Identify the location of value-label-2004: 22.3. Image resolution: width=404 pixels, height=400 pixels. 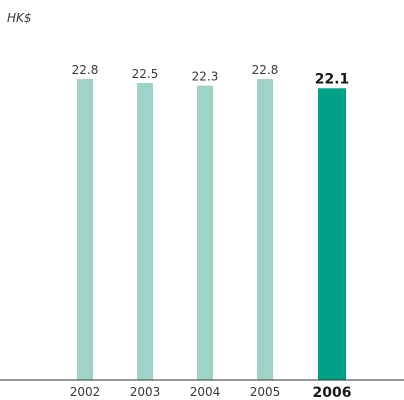
(205, 77).